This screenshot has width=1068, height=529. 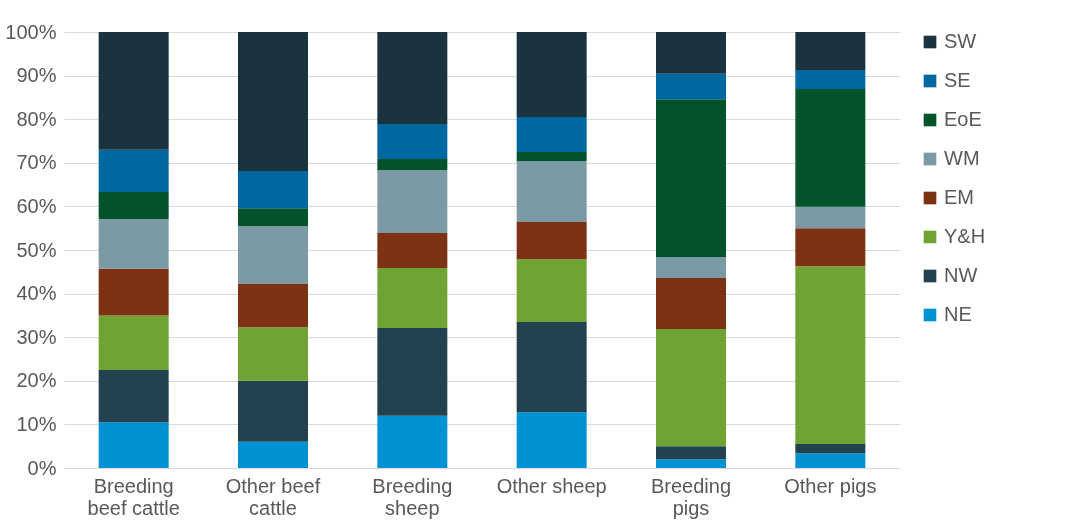 I want to click on y-tick-label: 70%, so click(x=36, y=162).